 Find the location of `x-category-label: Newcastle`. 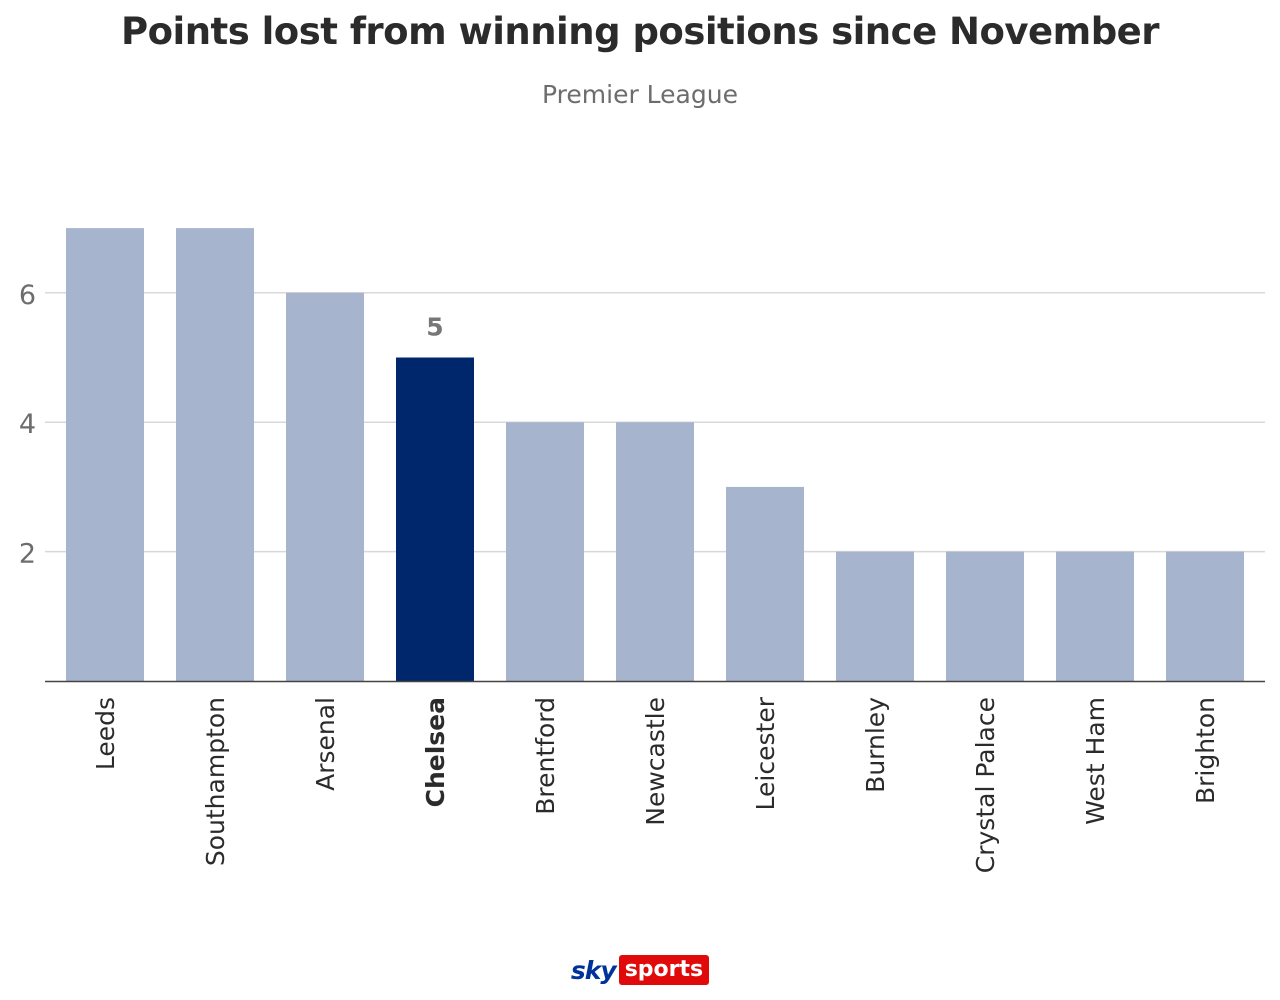

x-category-label: Newcastle is located at coordinates (655, 761).